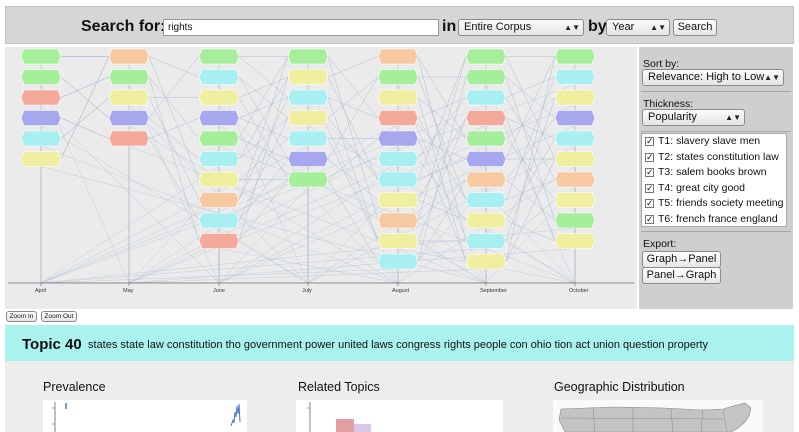 The image size is (799, 432). Describe the element at coordinates (714, 158) in the screenshot. I see `topic-list-item: ✓ T2: states constitution law` at that location.